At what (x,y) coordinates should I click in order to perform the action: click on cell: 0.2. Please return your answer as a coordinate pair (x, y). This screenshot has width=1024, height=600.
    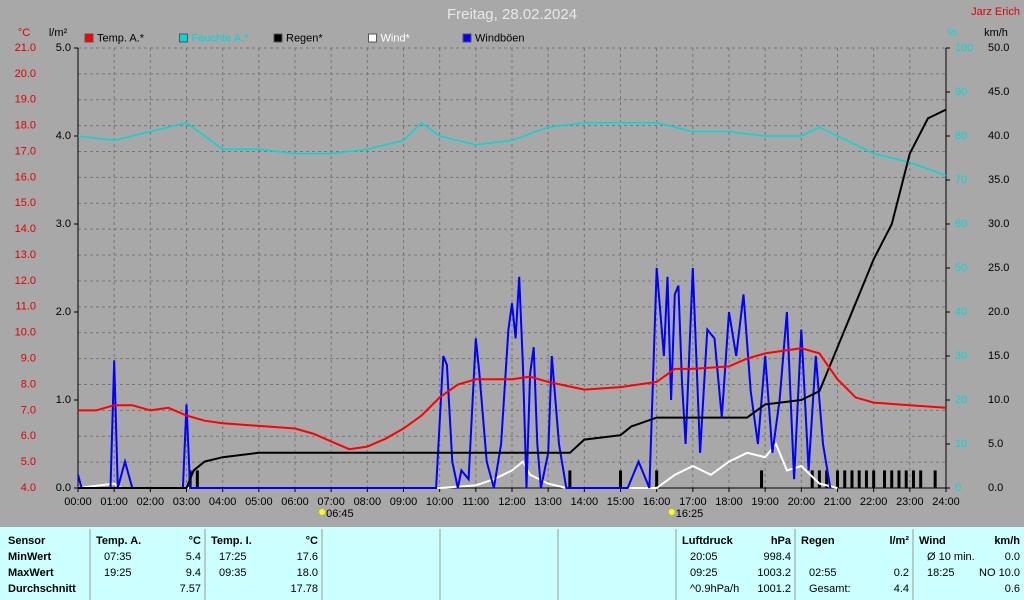
    Looking at the image, I should click on (901, 573).